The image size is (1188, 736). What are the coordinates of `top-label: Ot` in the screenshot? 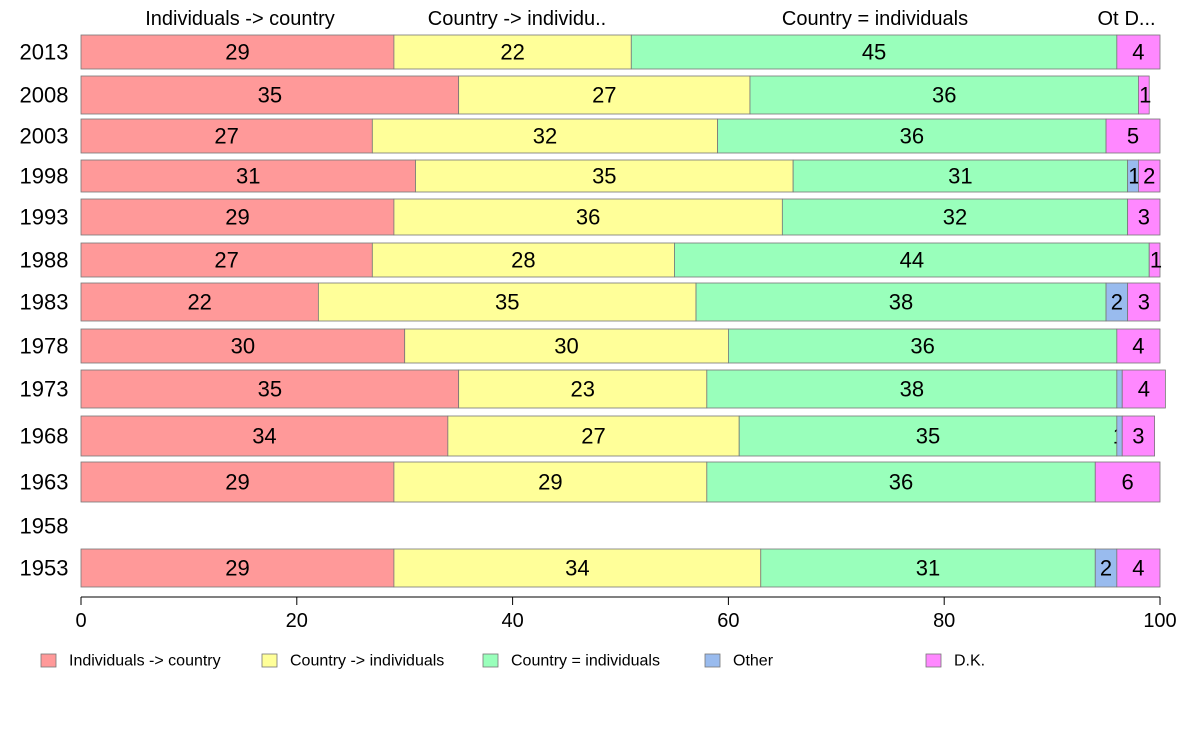 It's located at (1108, 19).